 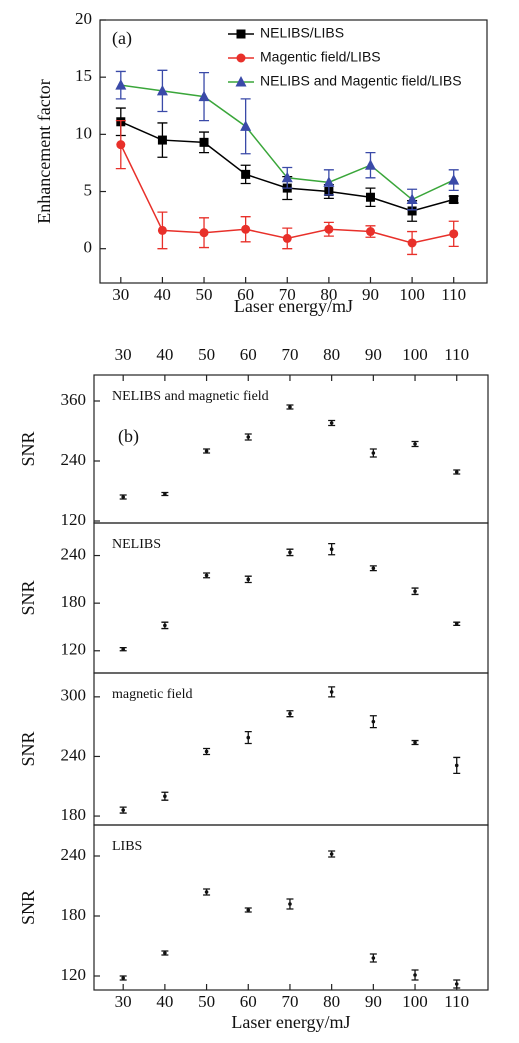 I want to click on y-tick-label: 5, so click(x=88, y=189).